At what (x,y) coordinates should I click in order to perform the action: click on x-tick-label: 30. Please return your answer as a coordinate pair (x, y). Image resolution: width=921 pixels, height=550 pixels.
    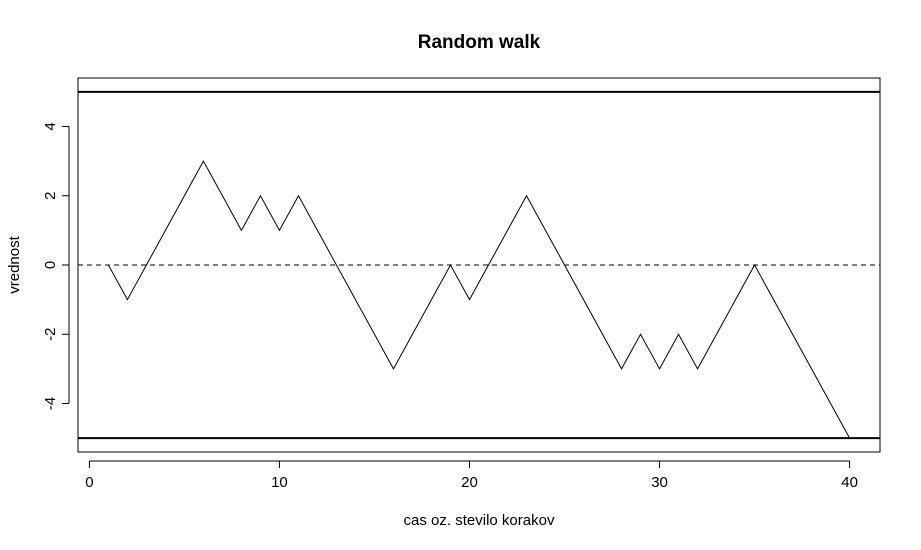
    Looking at the image, I should click on (659, 482).